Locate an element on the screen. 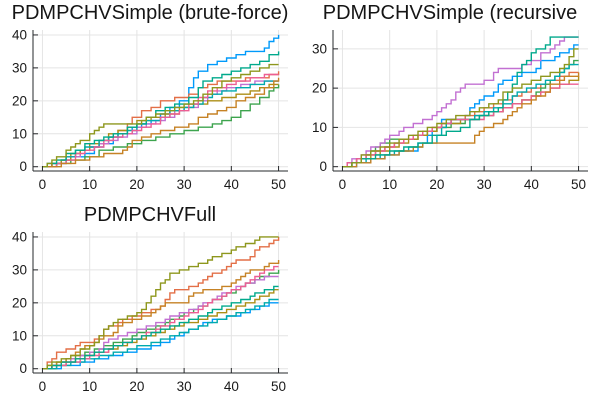 Image resolution: width=600 pixels, height=402 pixels. plot-title-full: PDMPCHVFull is located at coordinates (150, 215).